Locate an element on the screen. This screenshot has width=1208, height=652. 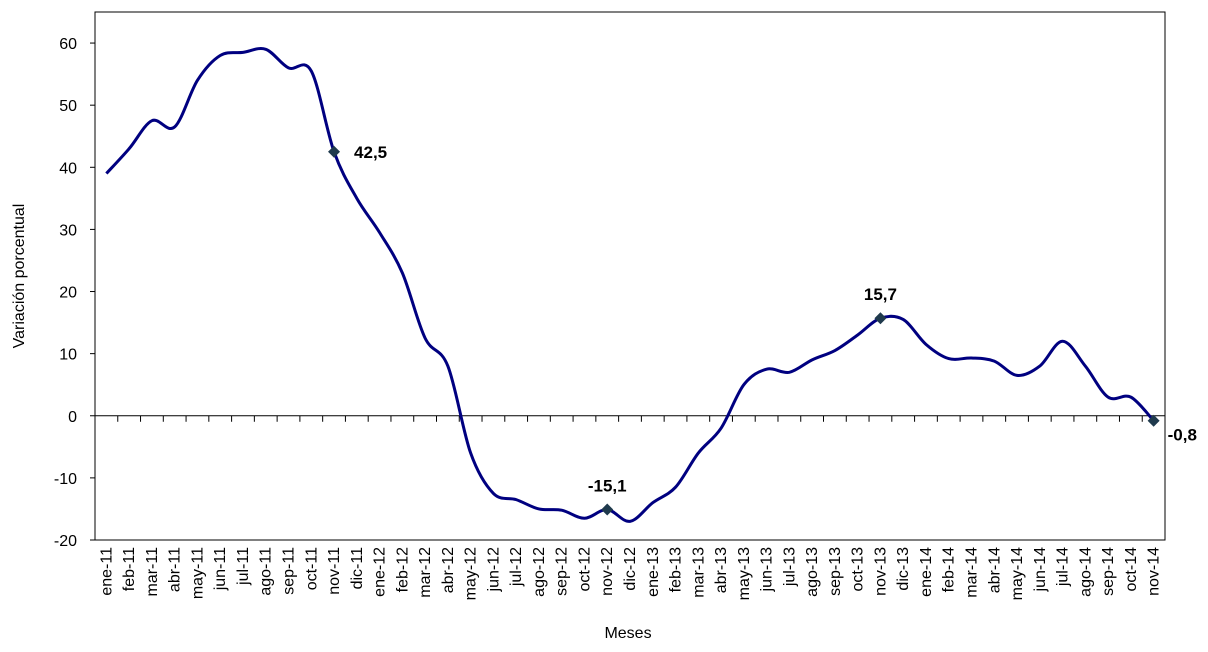
x-tick-label: abr-11 is located at coordinates (175, 569).